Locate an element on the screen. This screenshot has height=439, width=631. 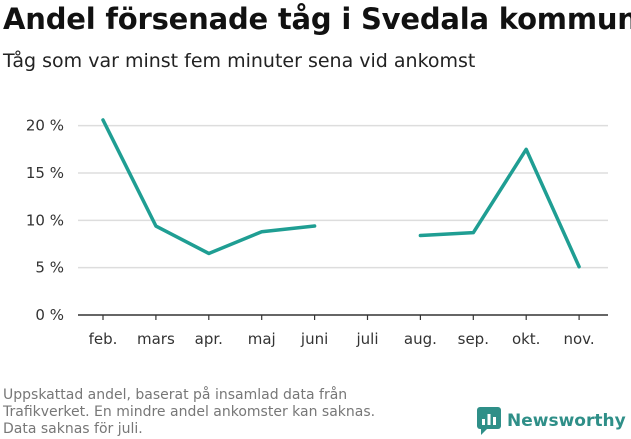
x-tick-label: feb. is located at coordinates (103, 339).